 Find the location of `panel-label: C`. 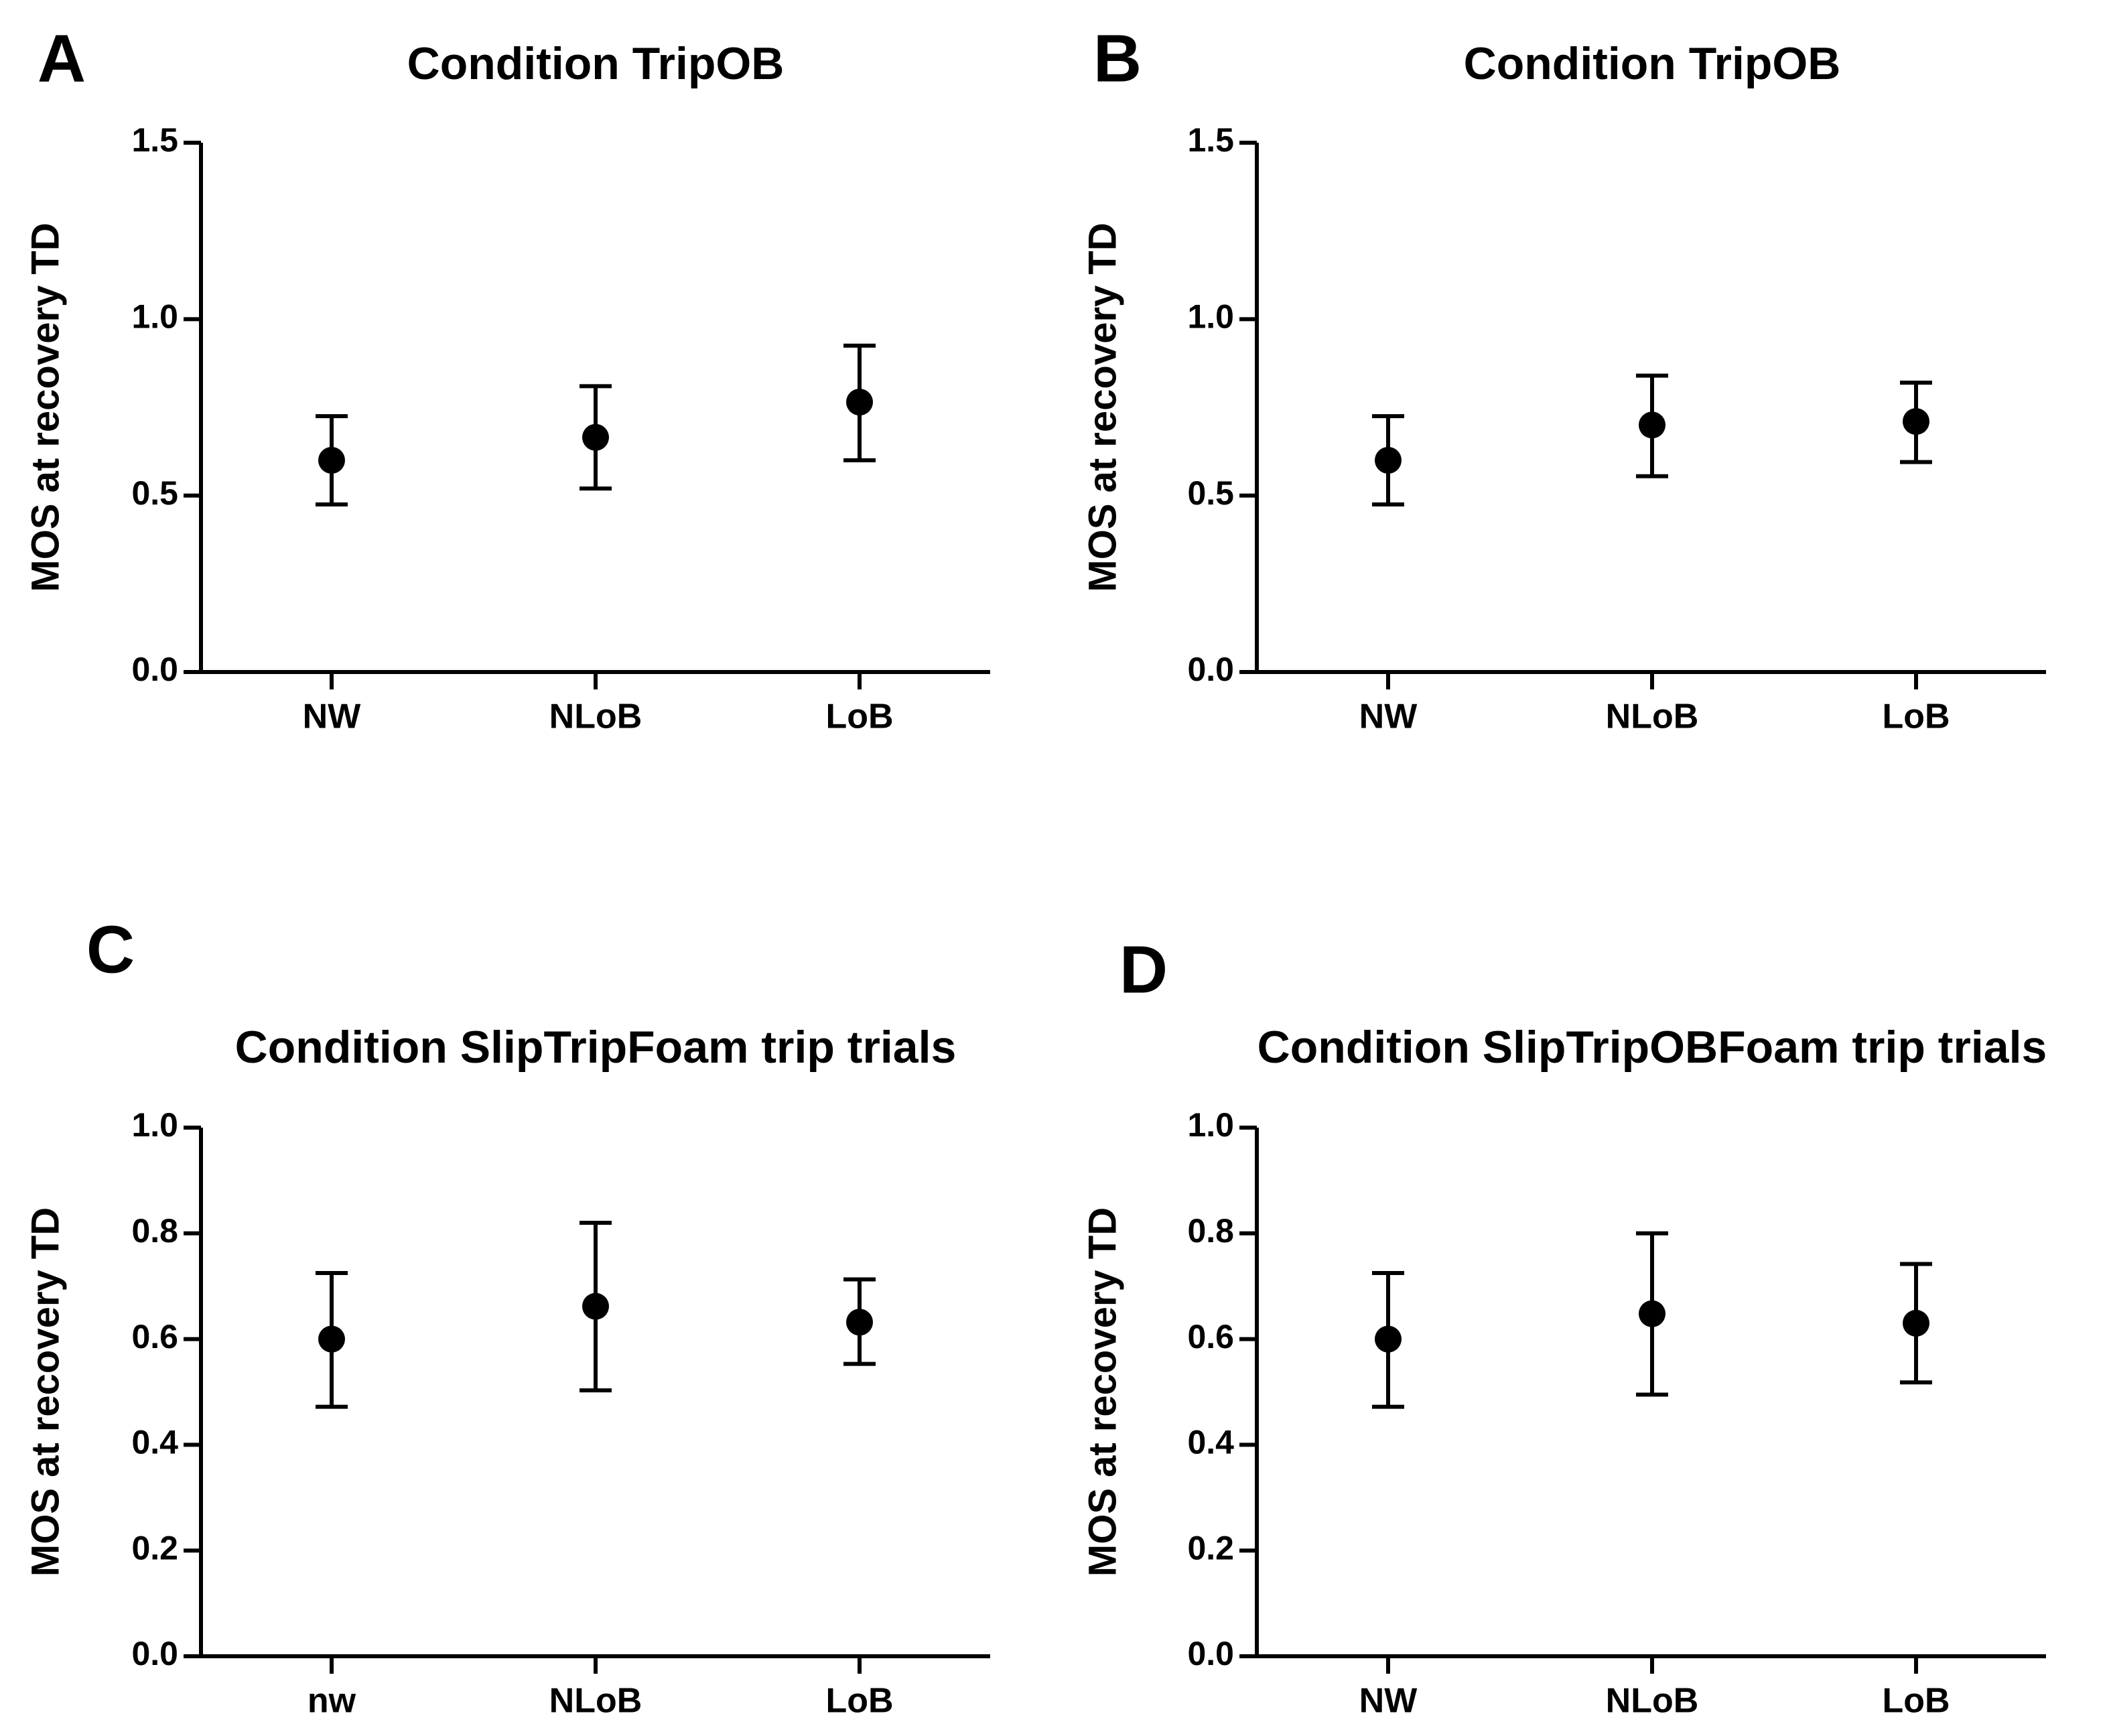

panel-label: C is located at coordinates (110, 949).